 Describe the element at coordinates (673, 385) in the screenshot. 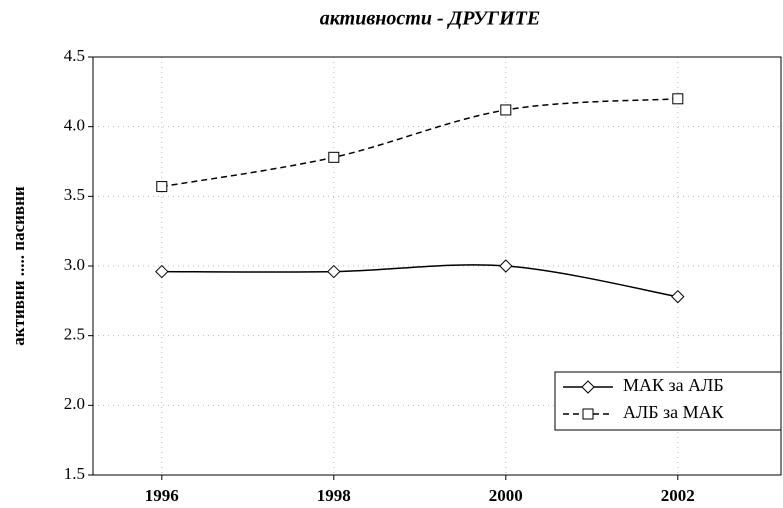

I see `legend-label: МАК за АЛБ` at that location.